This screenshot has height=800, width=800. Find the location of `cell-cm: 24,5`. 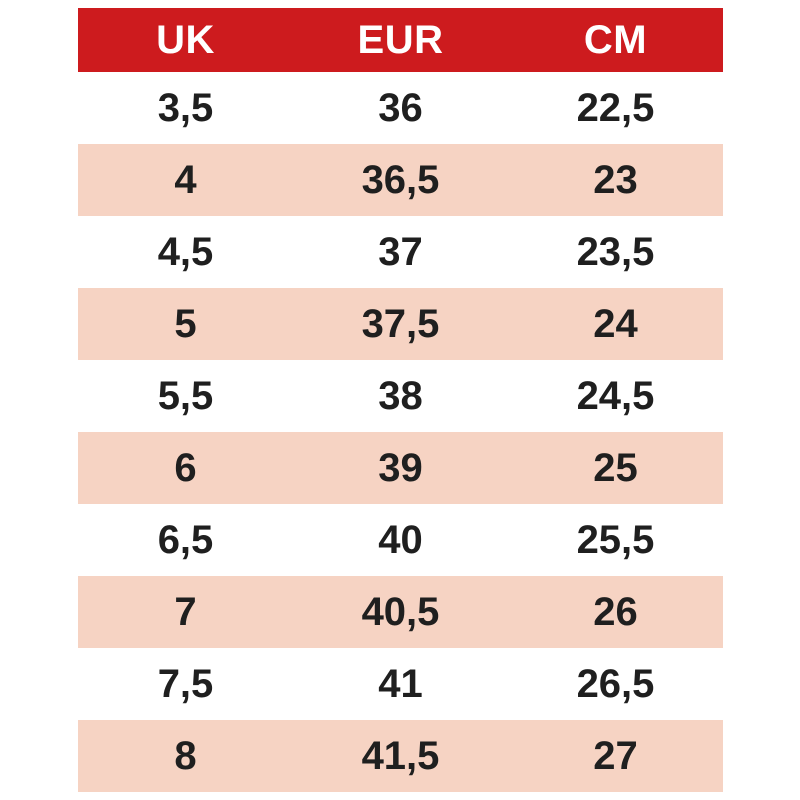

cell-cm: 24,5 is located at coordinates (615, 396).